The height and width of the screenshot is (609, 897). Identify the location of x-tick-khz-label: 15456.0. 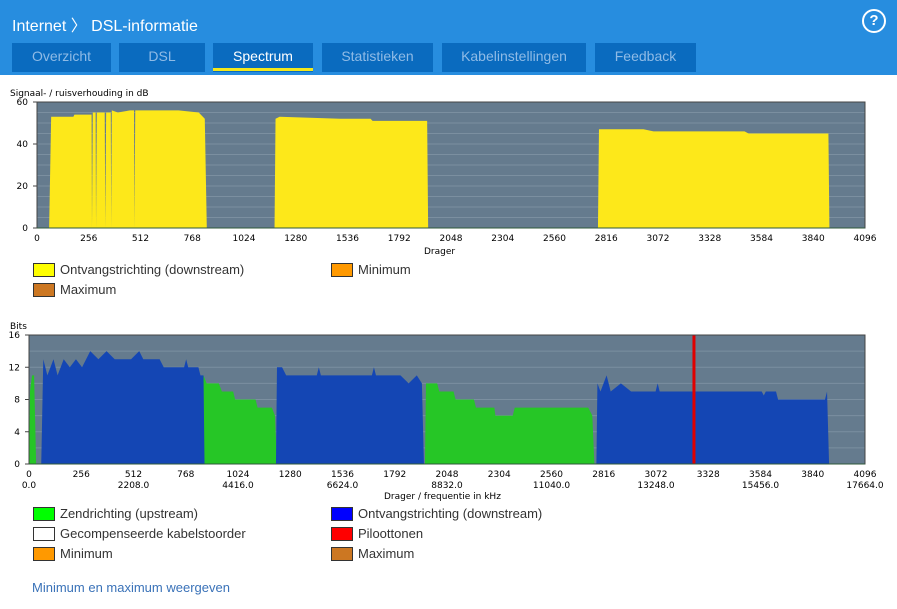
(760, 486).